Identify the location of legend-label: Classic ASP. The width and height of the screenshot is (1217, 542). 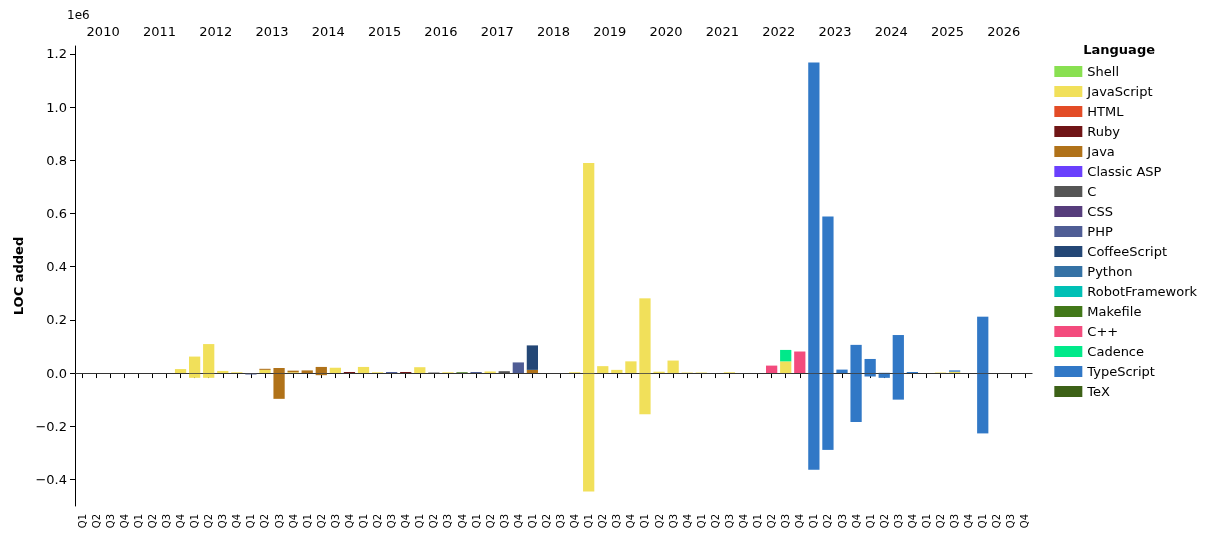
(1124, 171).